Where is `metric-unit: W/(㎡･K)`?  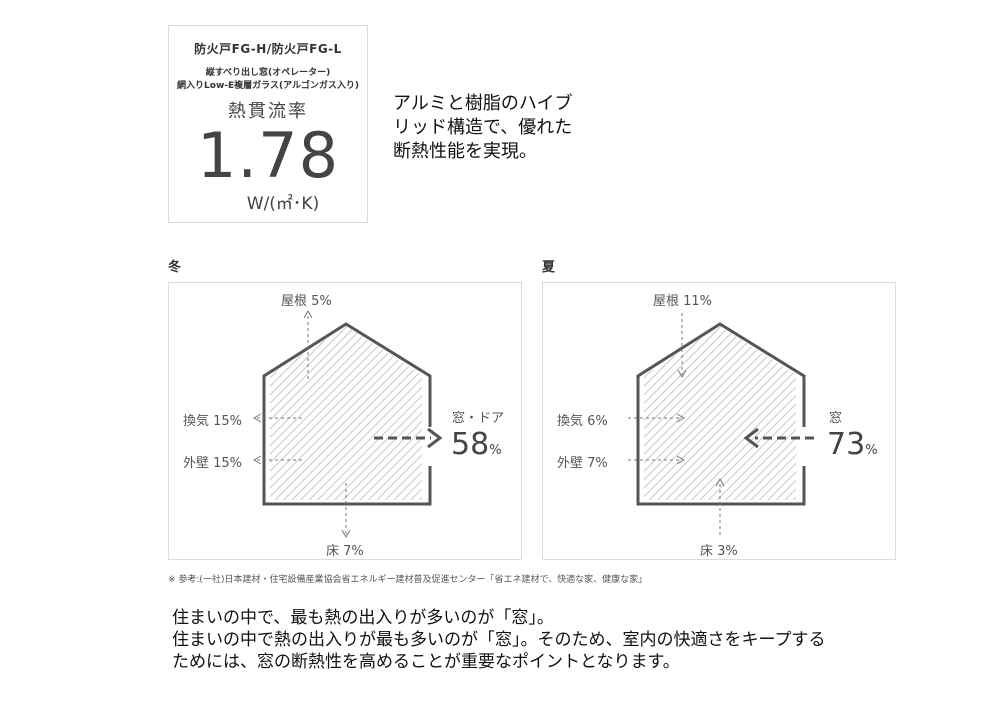
metric-unit: W/(㎡･K) is located at coordinates (283, 204).